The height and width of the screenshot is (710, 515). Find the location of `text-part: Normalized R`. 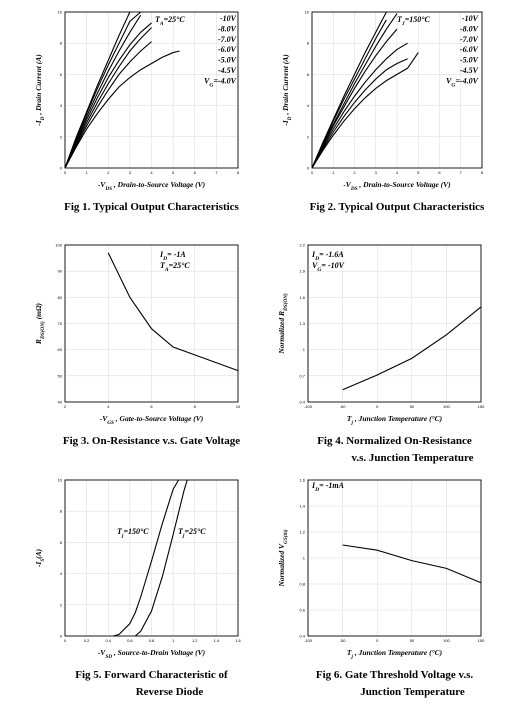

text-part: Normalized R is located at coordinates (281, 333).